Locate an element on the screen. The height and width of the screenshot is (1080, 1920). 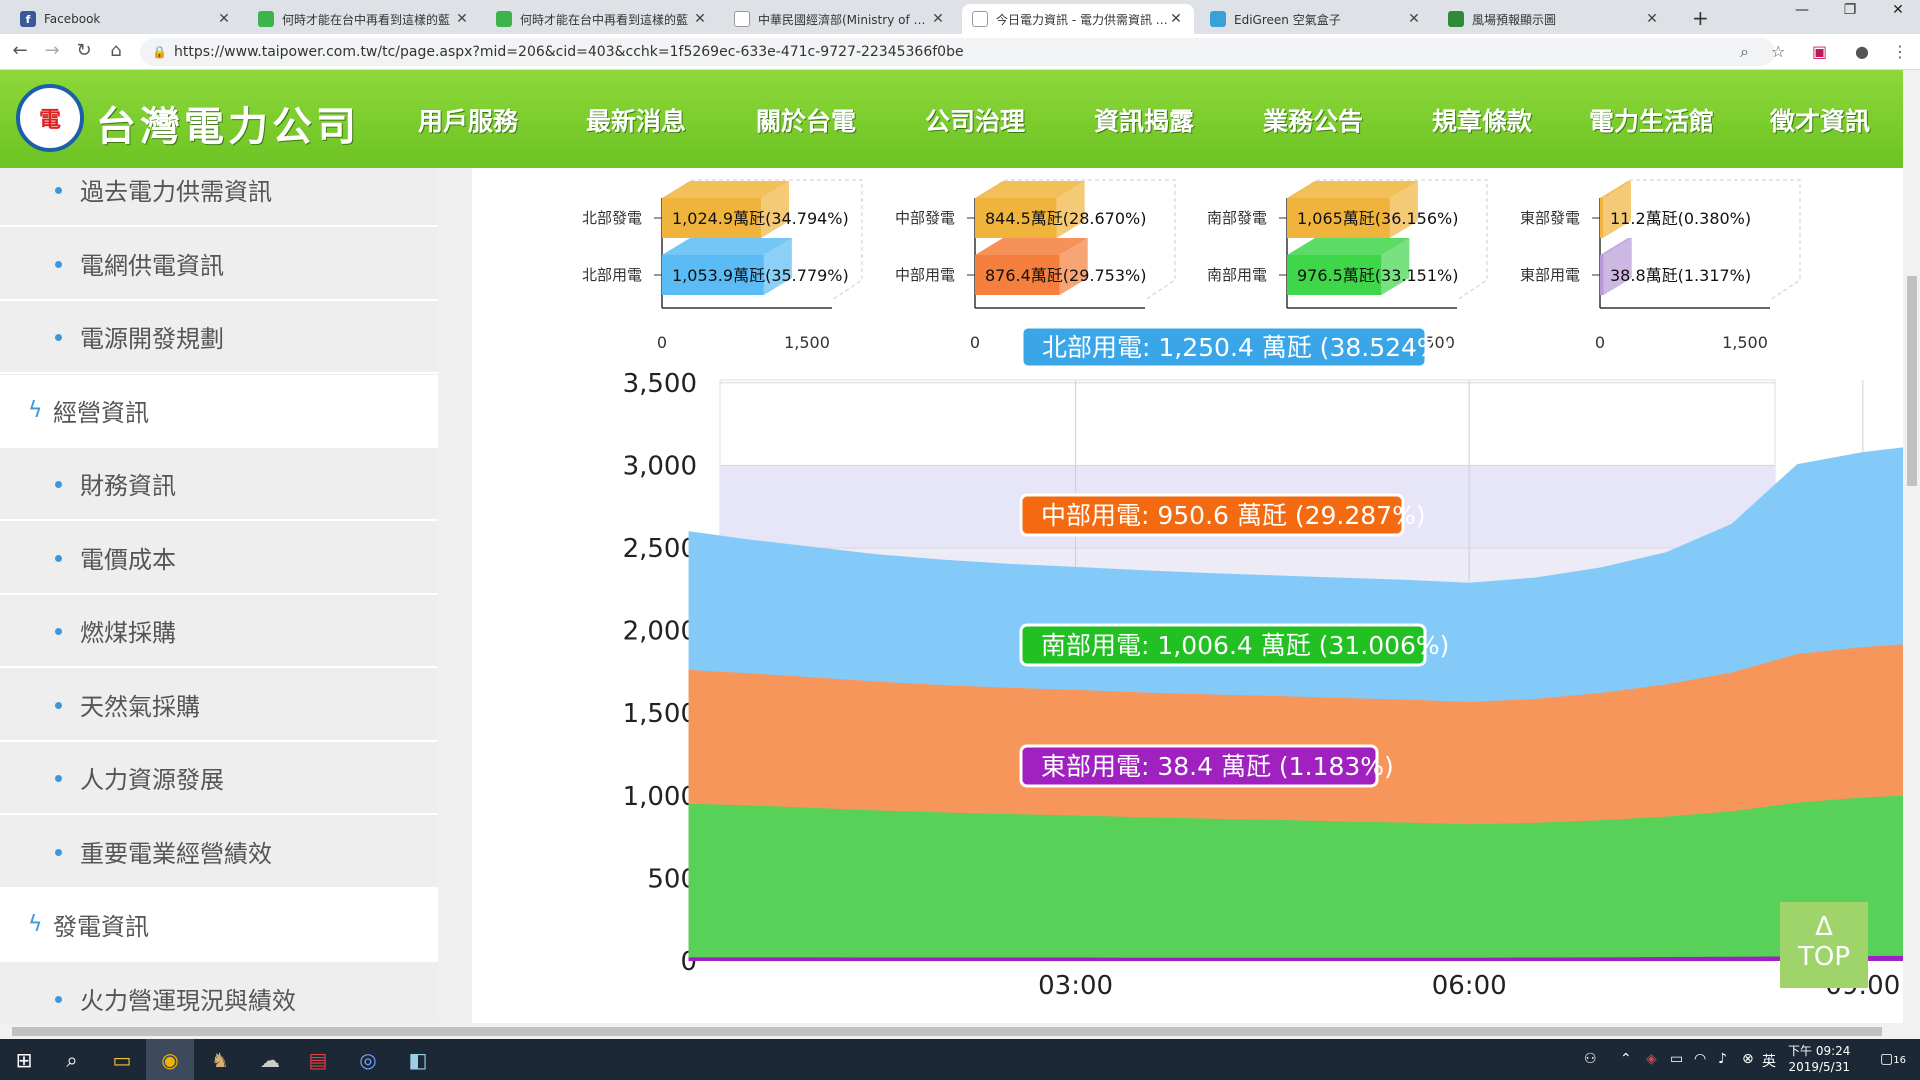
sidebar-category: ϟ 發電資訊 is located at coordinates (219, 925).